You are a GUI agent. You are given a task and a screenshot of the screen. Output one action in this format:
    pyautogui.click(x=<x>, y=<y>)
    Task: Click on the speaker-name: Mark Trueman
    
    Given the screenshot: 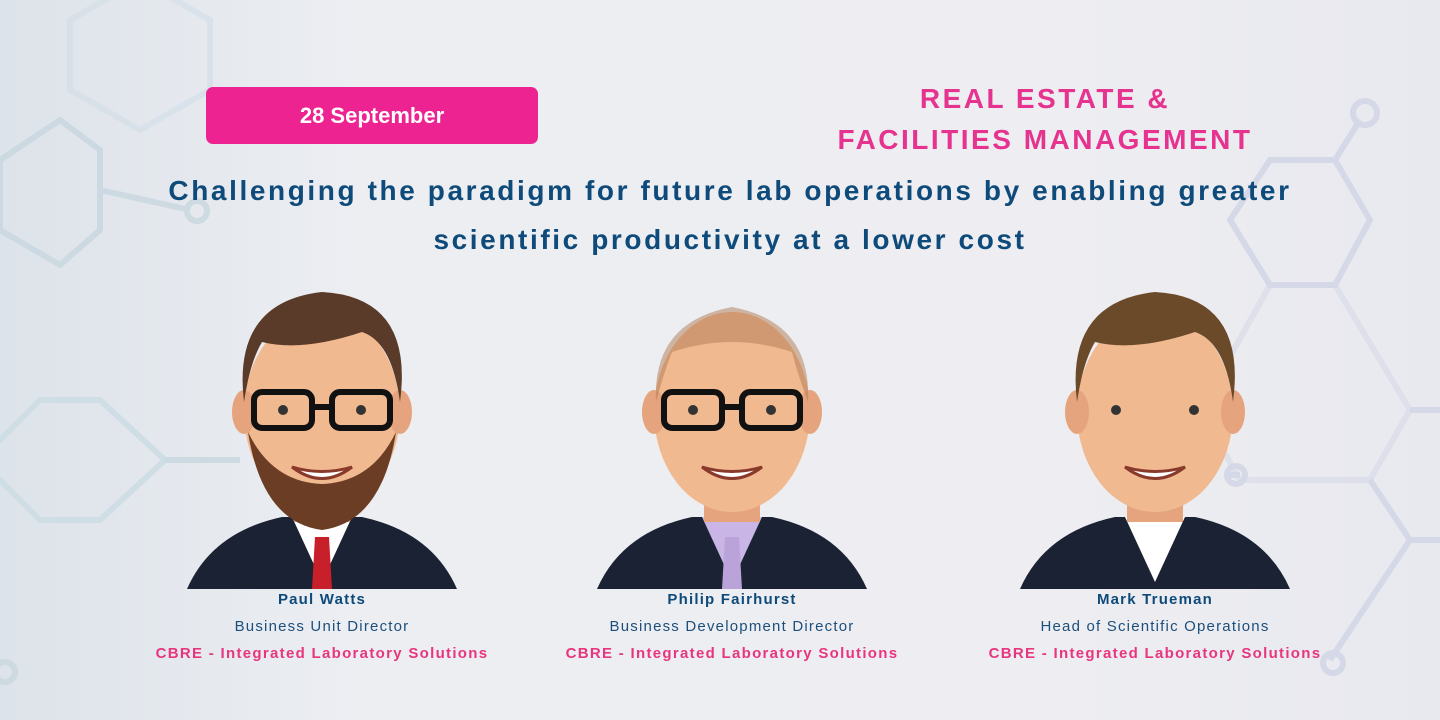 What is the action you would take?
    pyautogui.click(x=1155, y=599)
    